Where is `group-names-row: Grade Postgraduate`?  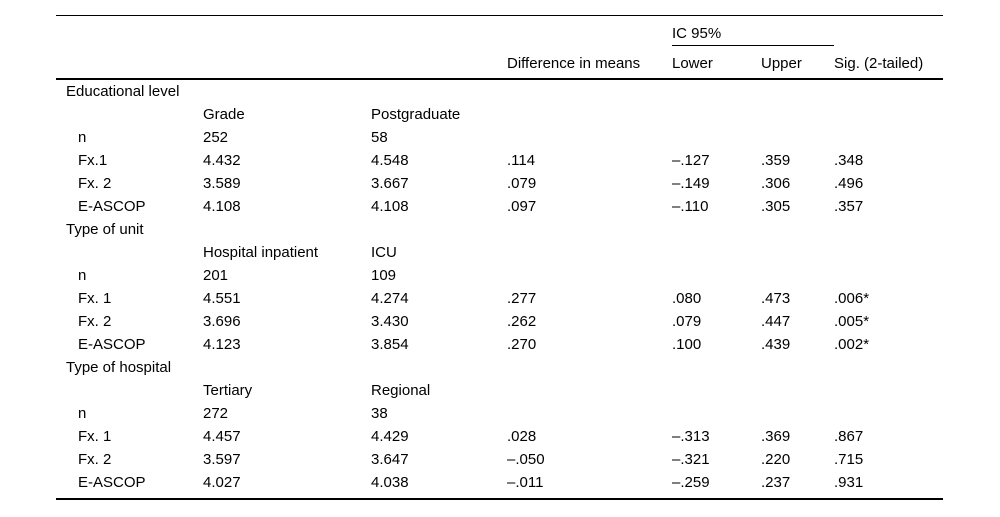
group-names-row: Grade Postgraduate is located at coordinates (499, 114).